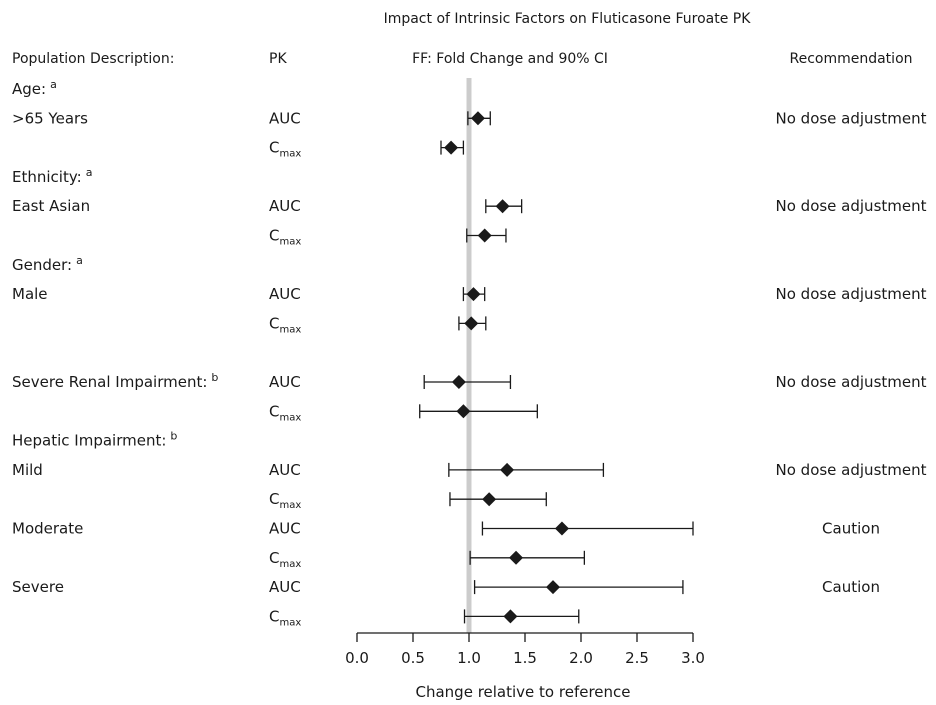 The width and height of the screenshot is (936, 705). What do you see at coordinates (510, 59) in the screenshot?
I see `header-effect: FF: Fold Change and 90% CI` at bounding box center [510, 59].